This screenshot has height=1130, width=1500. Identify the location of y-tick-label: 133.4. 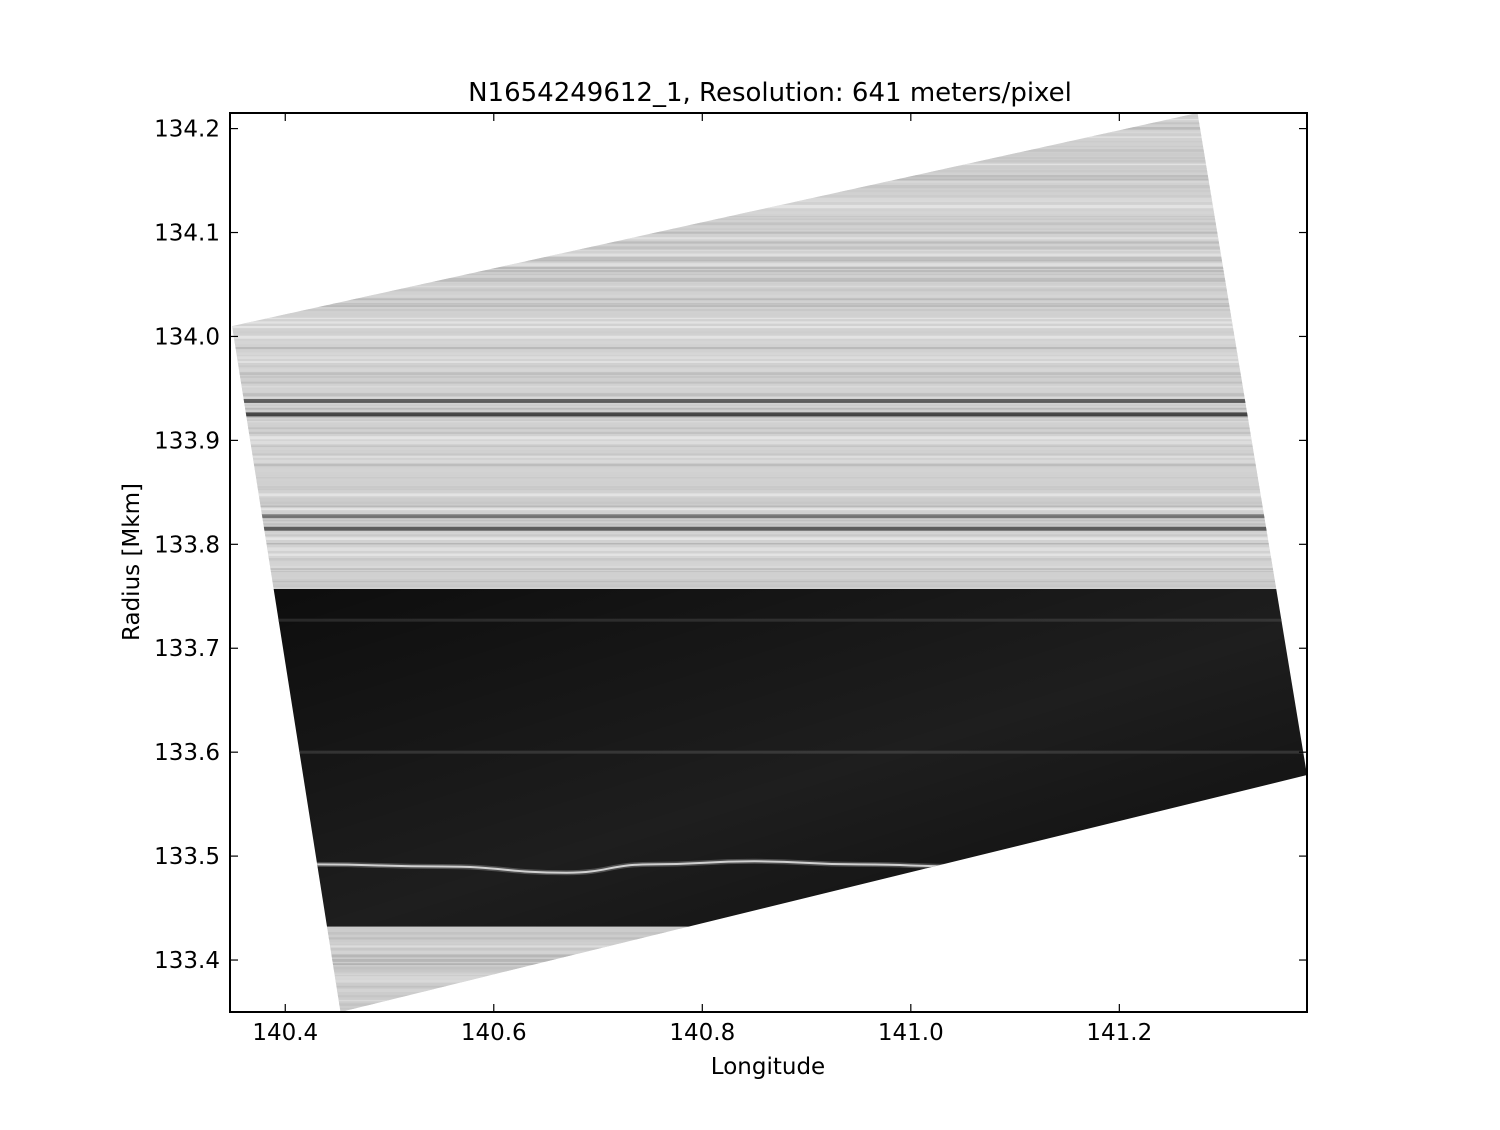
(187, 961).